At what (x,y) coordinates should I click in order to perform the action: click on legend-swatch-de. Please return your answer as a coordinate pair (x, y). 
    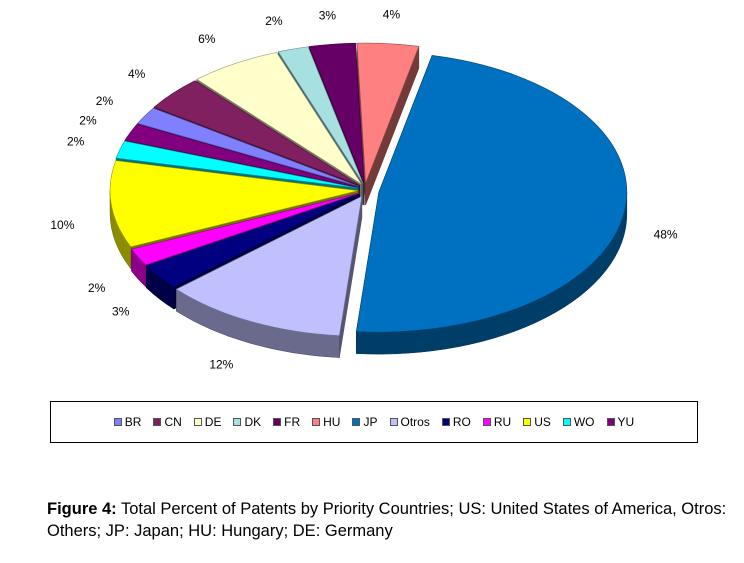
    Looking at the image, I should click on (197, 422).